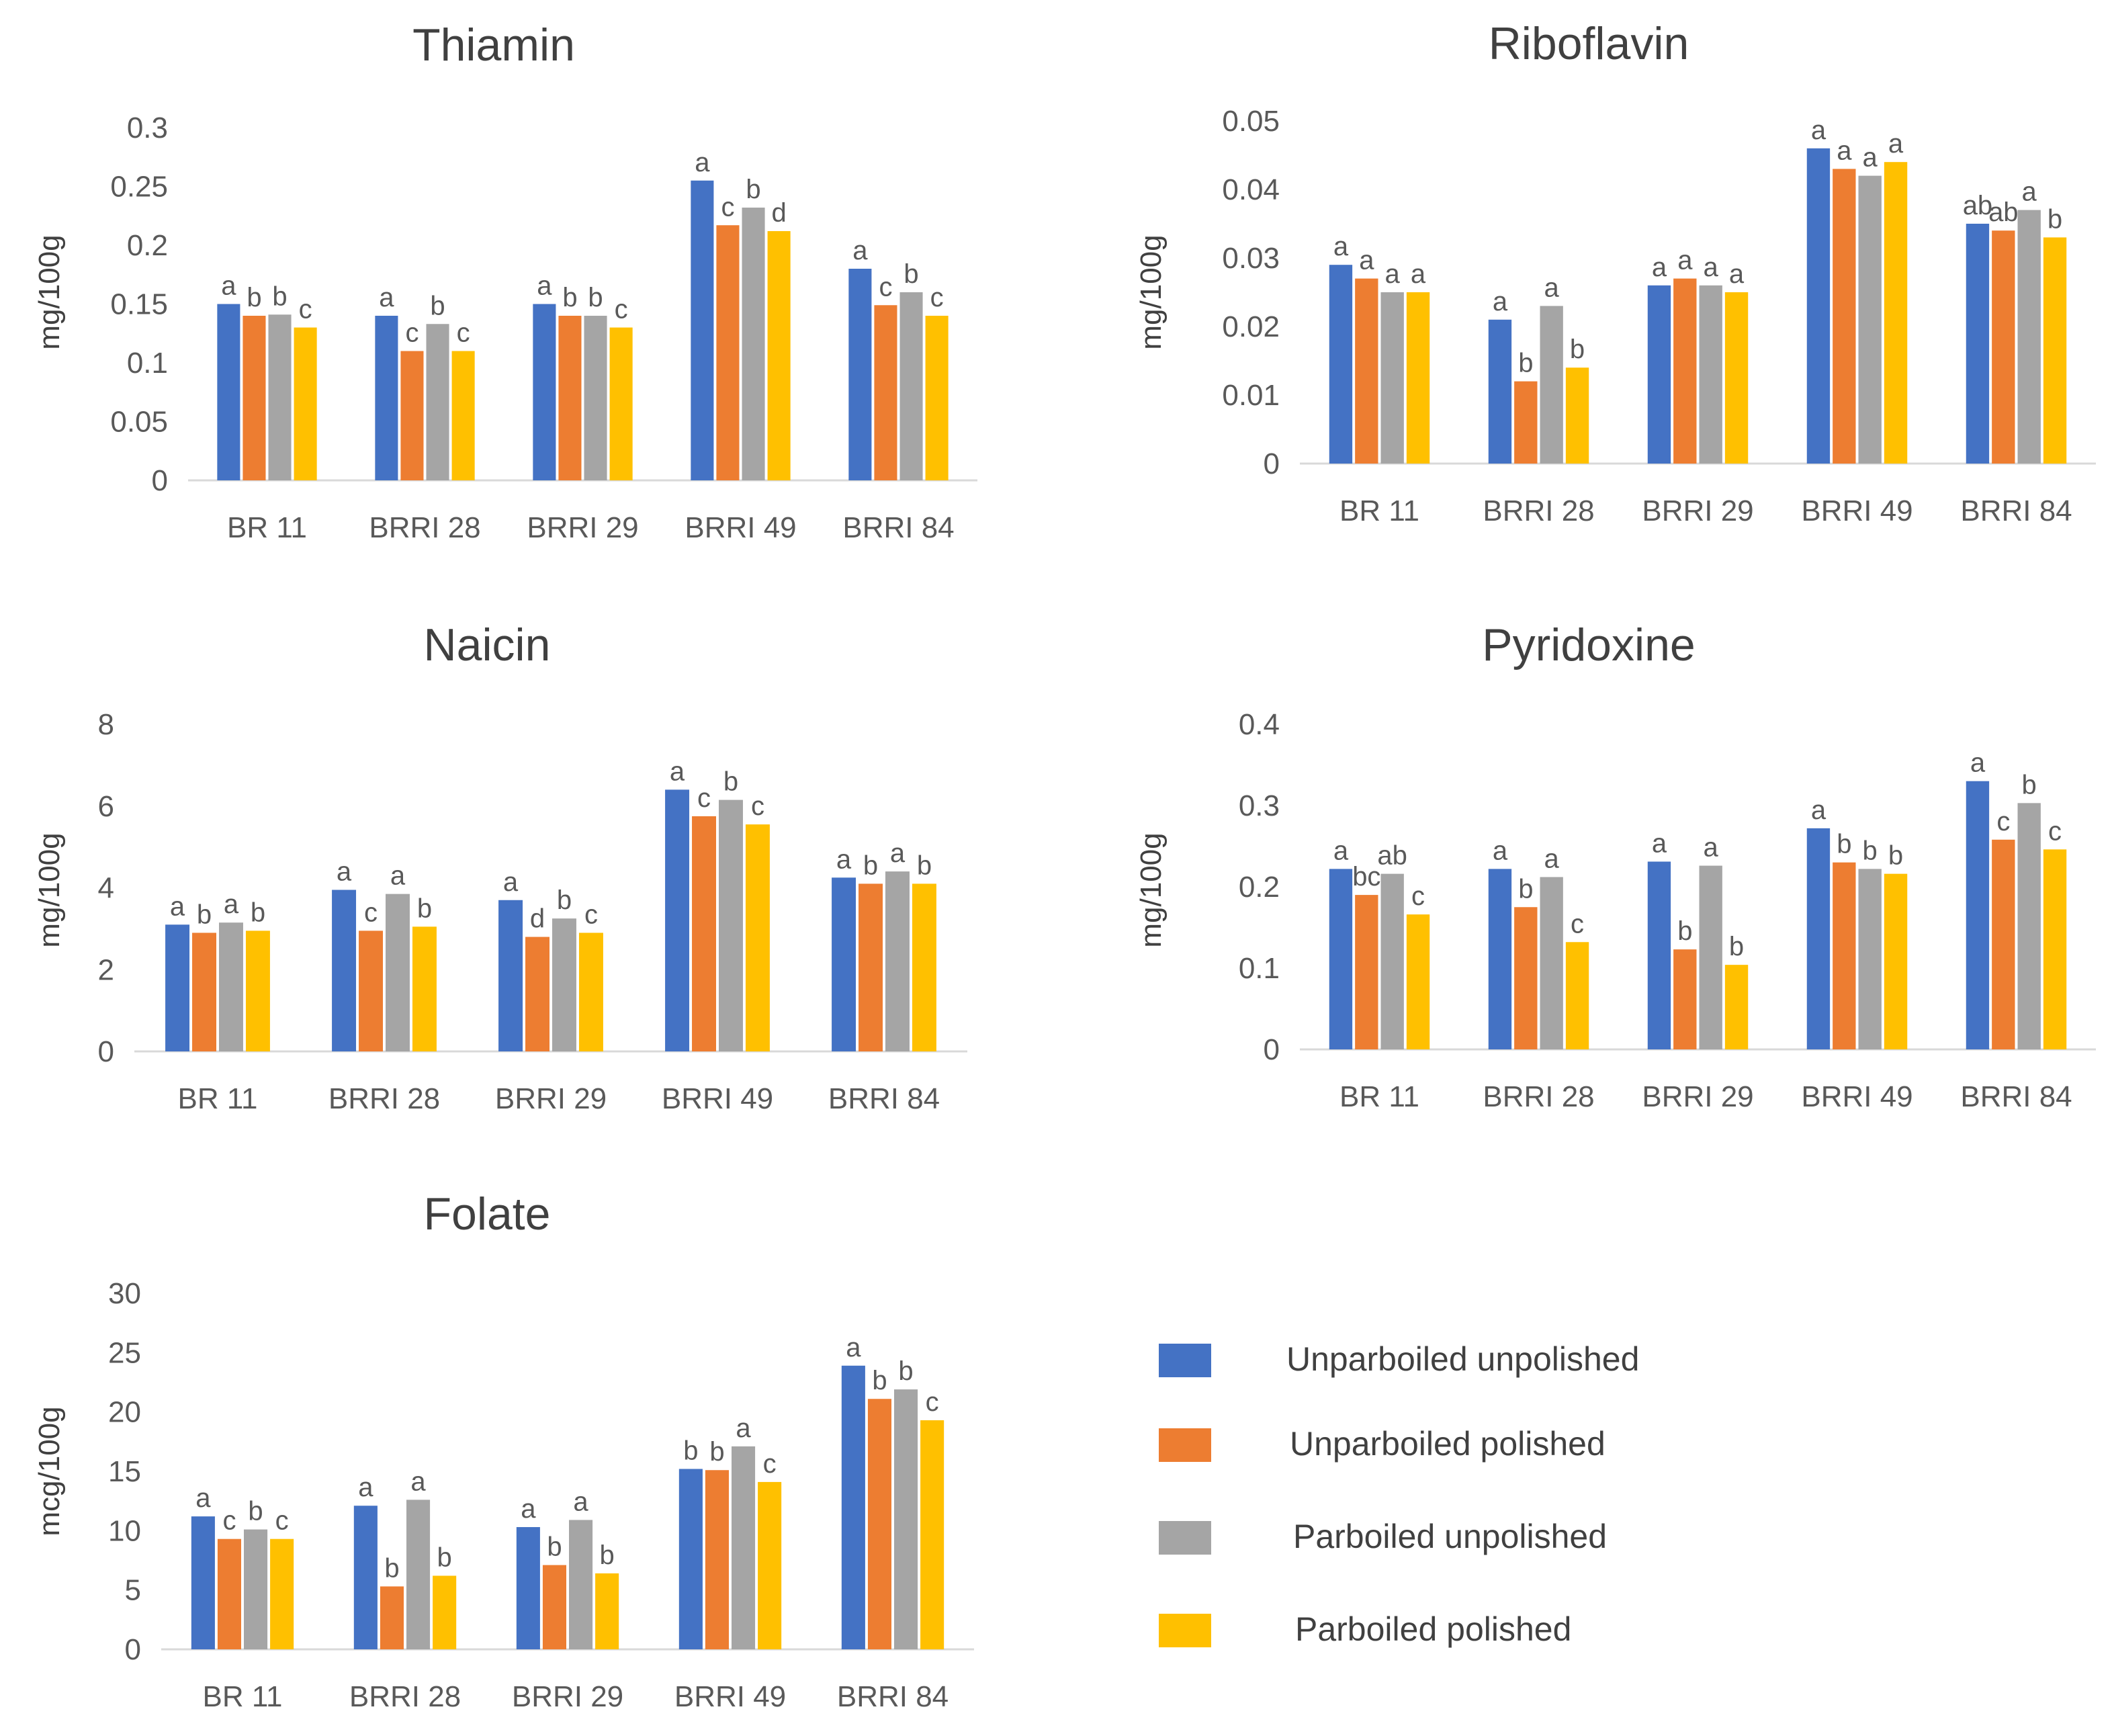 This screenshot has height=1736, width=2112. What do you see at coordinates (893, 1696) in the screenshot?
I see `x-tick-label: BRRI 84` at bounding box center [893, 1696].